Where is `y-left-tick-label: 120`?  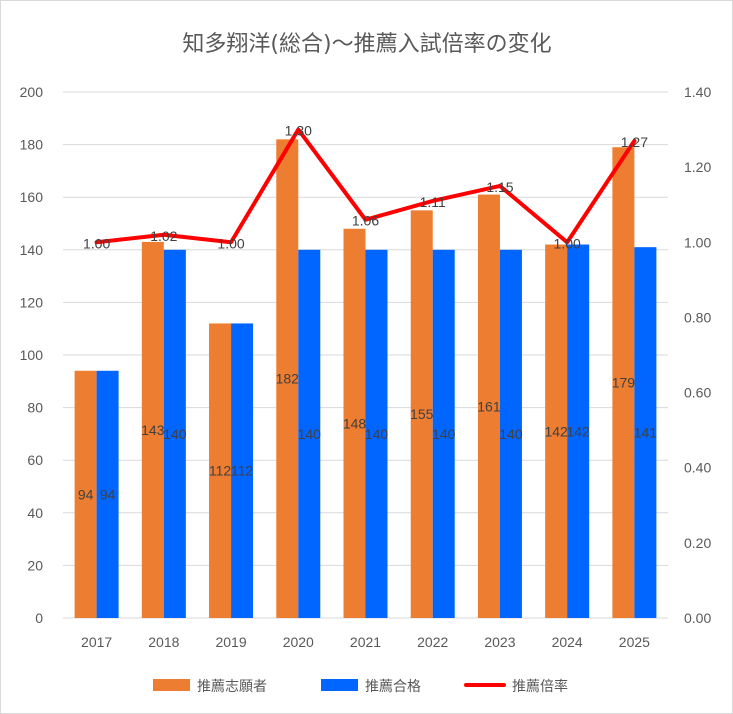 y-left-tick-label: 120 is located at coordinates (32, 302).